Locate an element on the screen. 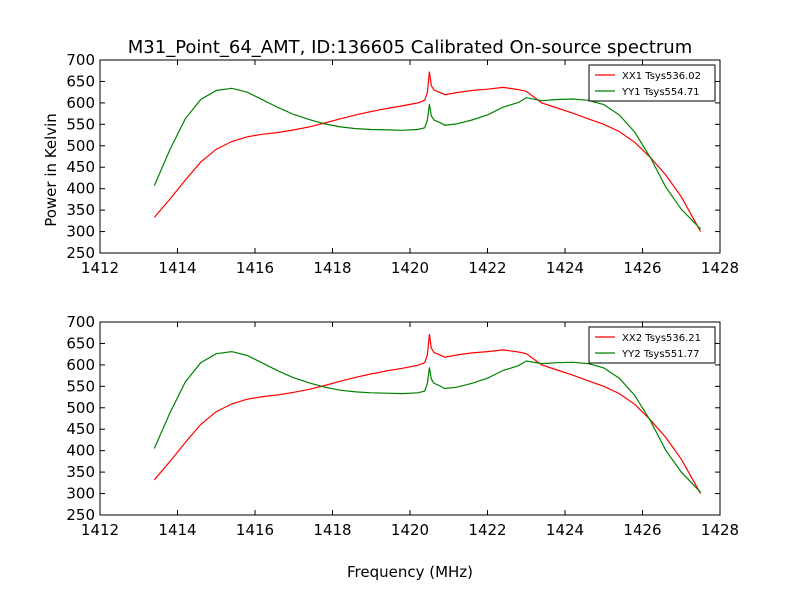 Image resolution: width=800 pixels, height=600 pixels. x-axis-label: Frequency (MHz) is located at coordinates (410, 572).